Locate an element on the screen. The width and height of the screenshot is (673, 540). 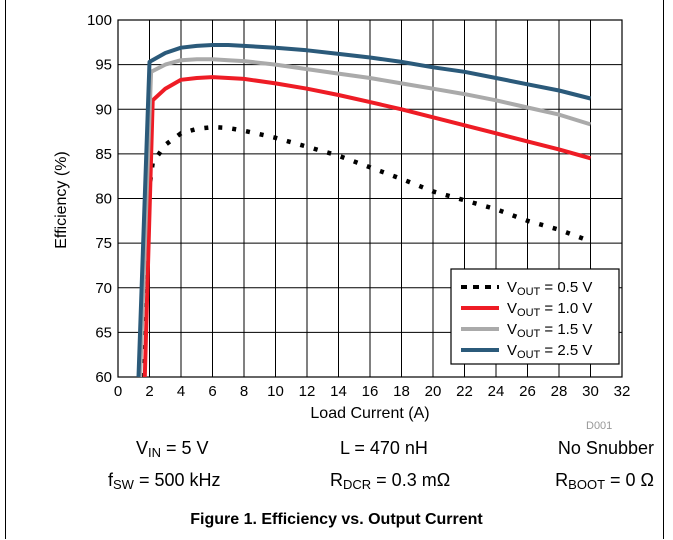
x-tick-label: 10 is located at coordinates (275, 391).